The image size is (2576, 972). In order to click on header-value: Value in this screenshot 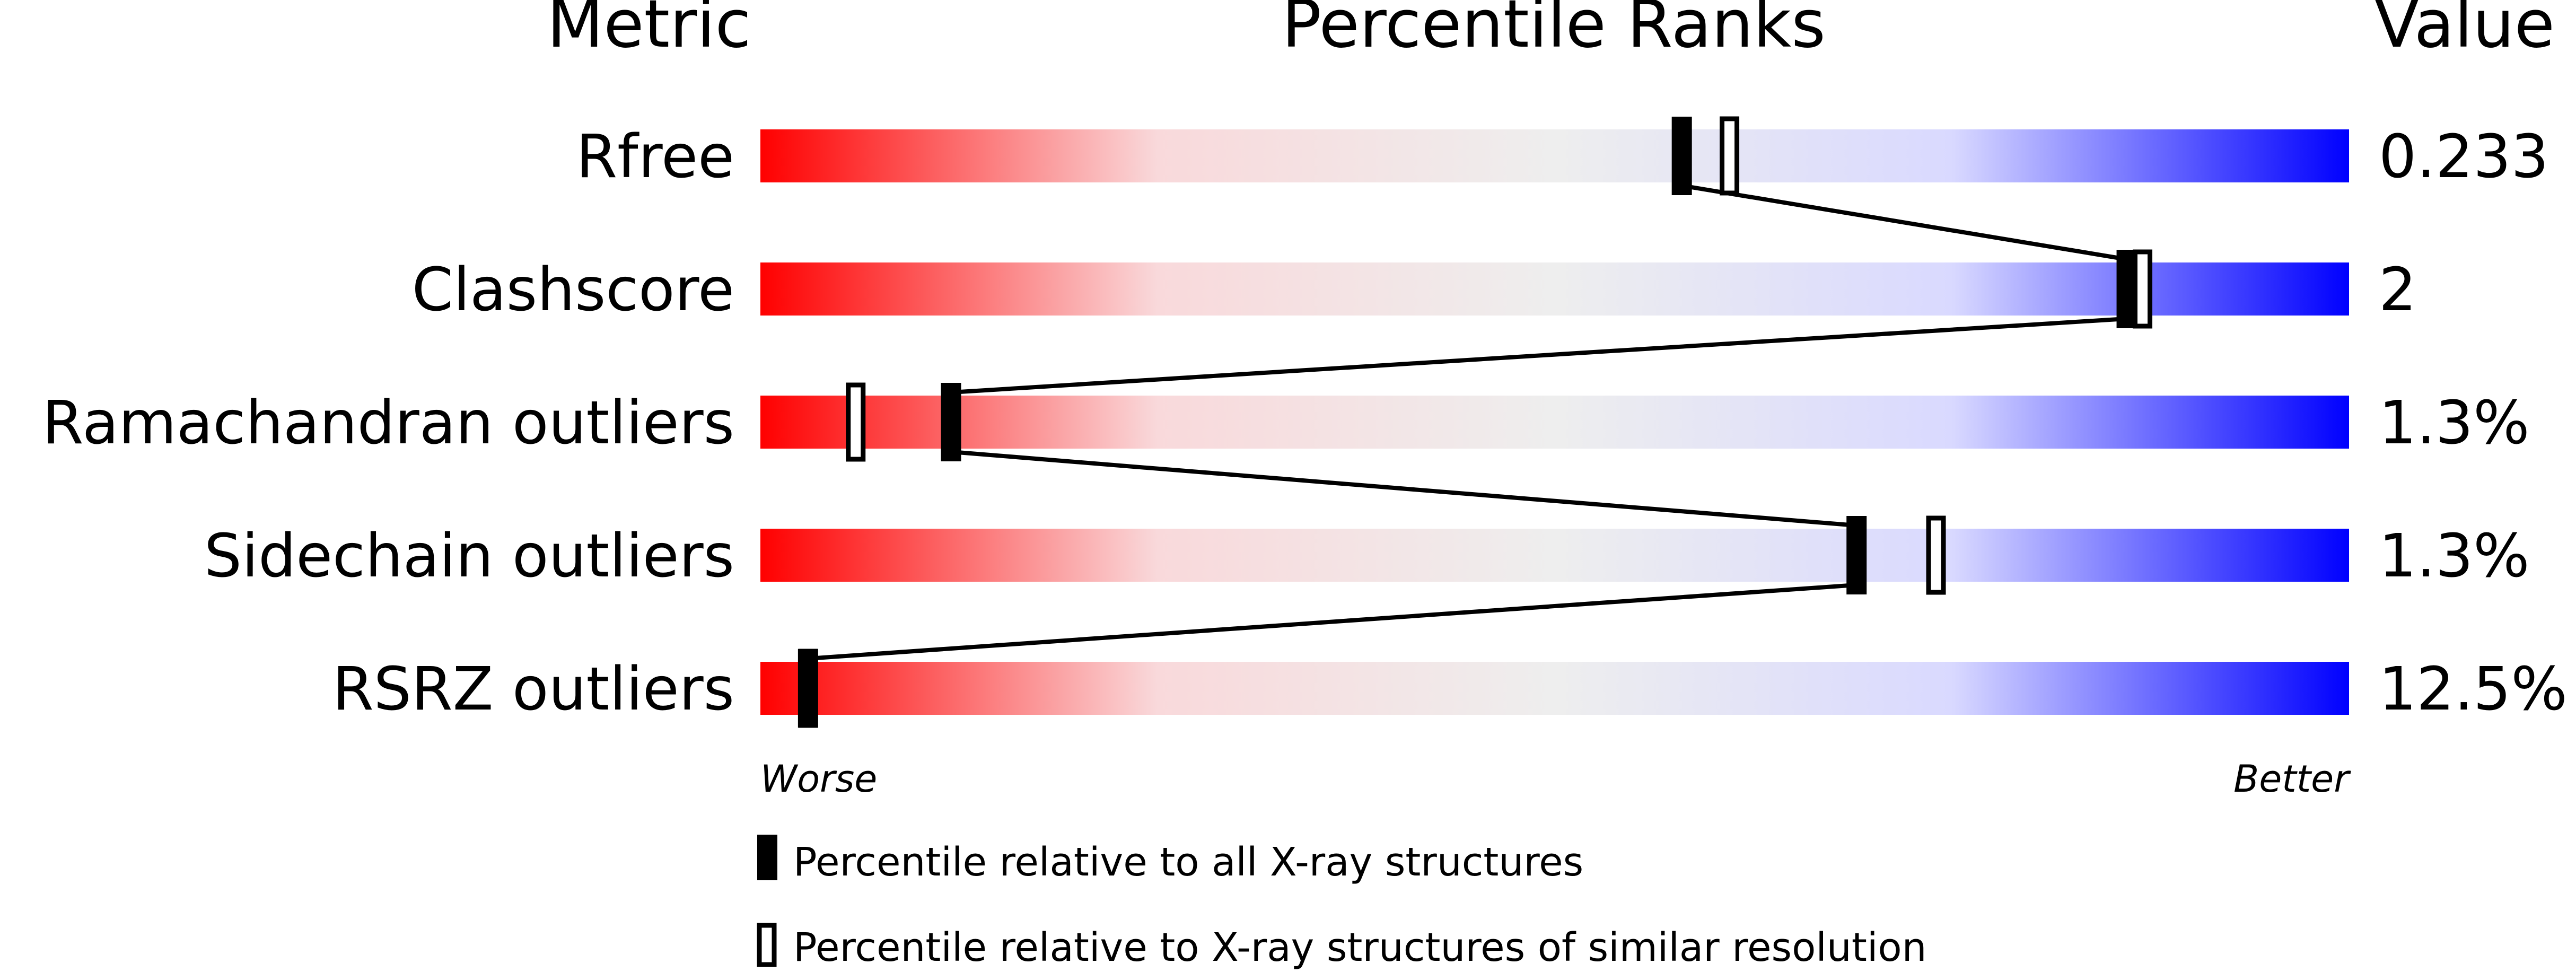, I will do `click(2464, 31)`.